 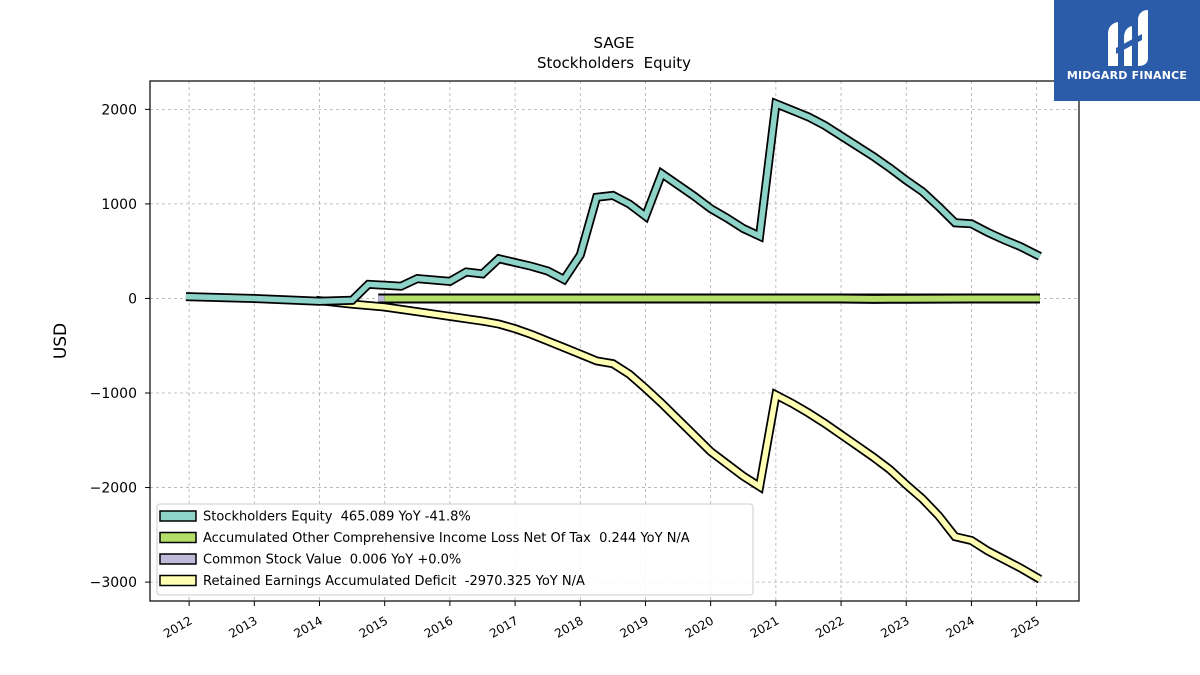 What do you see at coordinates (242, 626) in the screenshot?
I see `x-tick-label: 2013` at bounding box center [242, 626].